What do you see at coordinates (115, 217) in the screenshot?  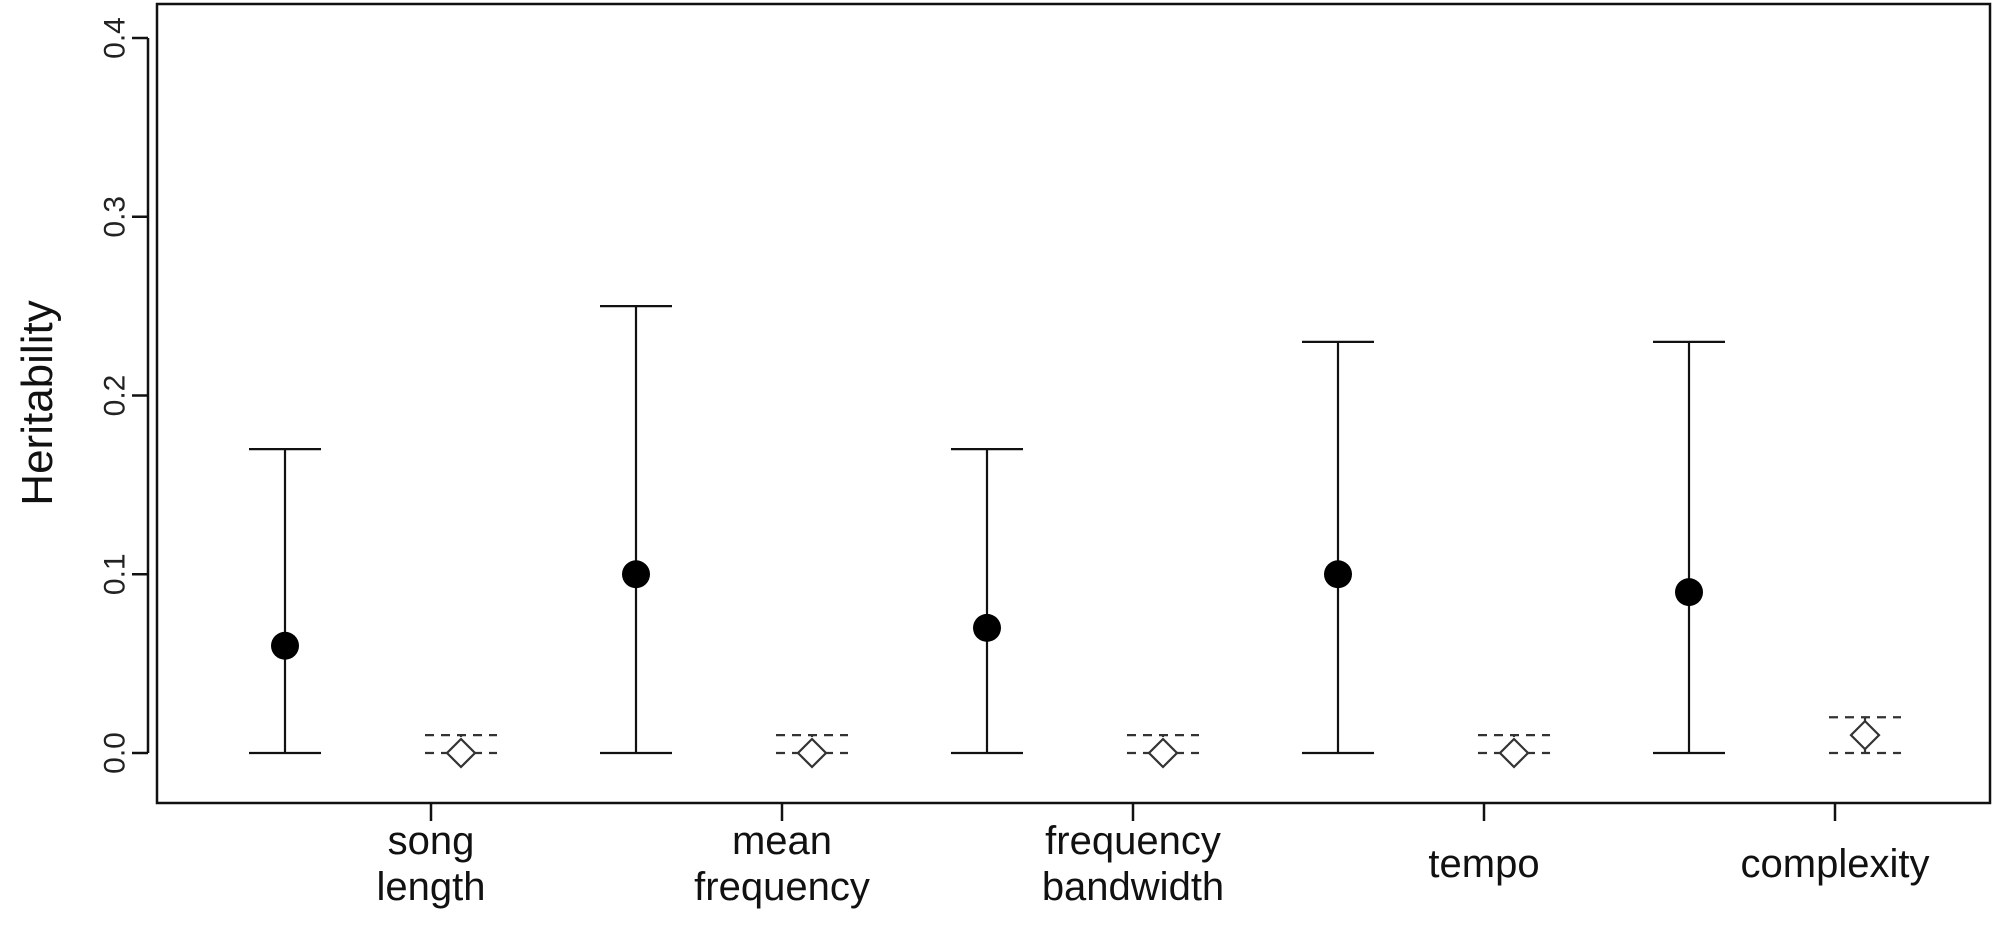 I see `y-tick-label: 0.3` at bounding box center [115, 217].